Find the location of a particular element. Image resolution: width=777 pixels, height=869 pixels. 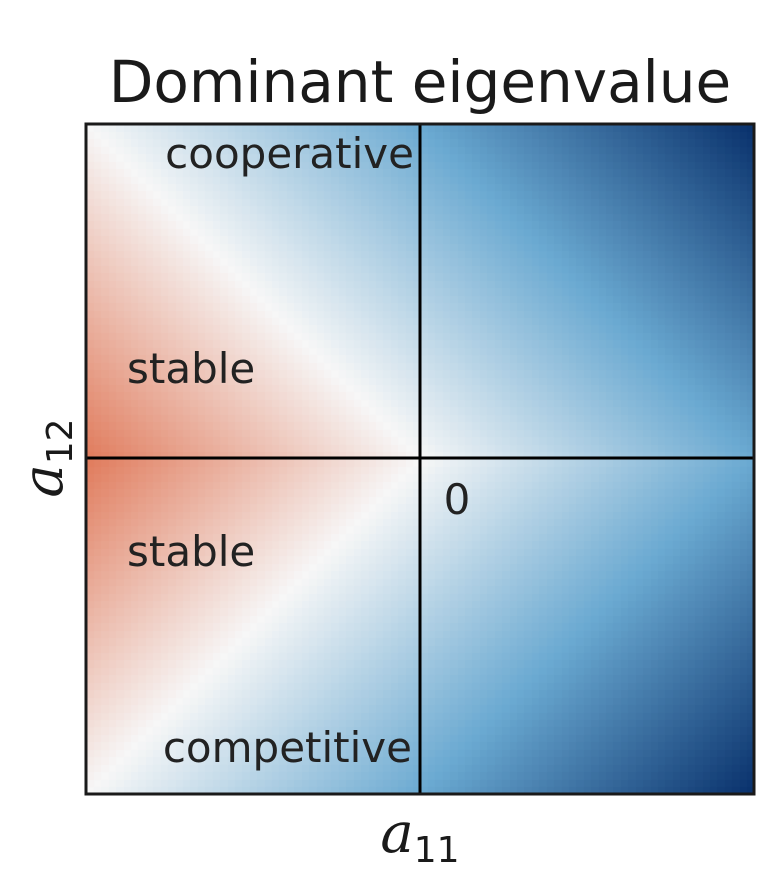

x-axis-label-symbol: a is located at coordinates (396, 833).